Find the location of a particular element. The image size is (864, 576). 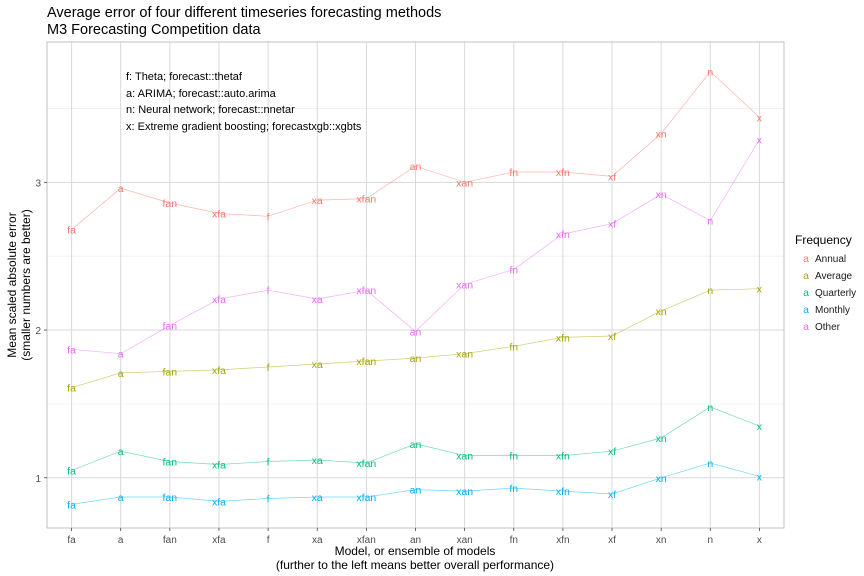

x-tick-label: f is located at coordinates (268, 540).